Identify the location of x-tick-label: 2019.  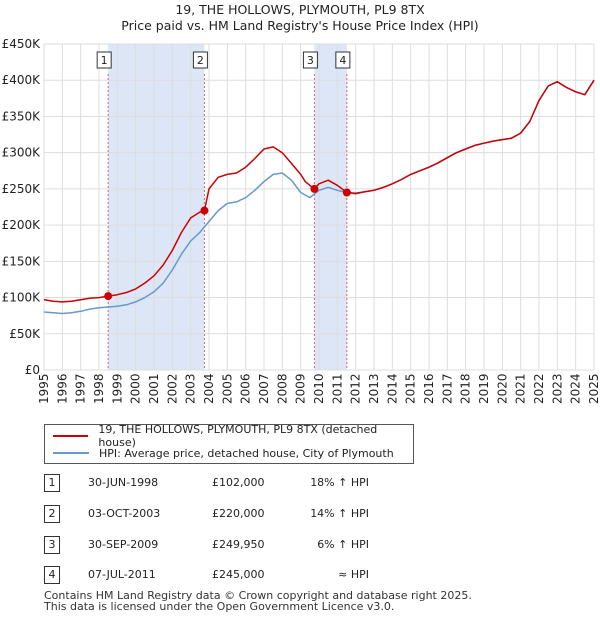
(484, 388).